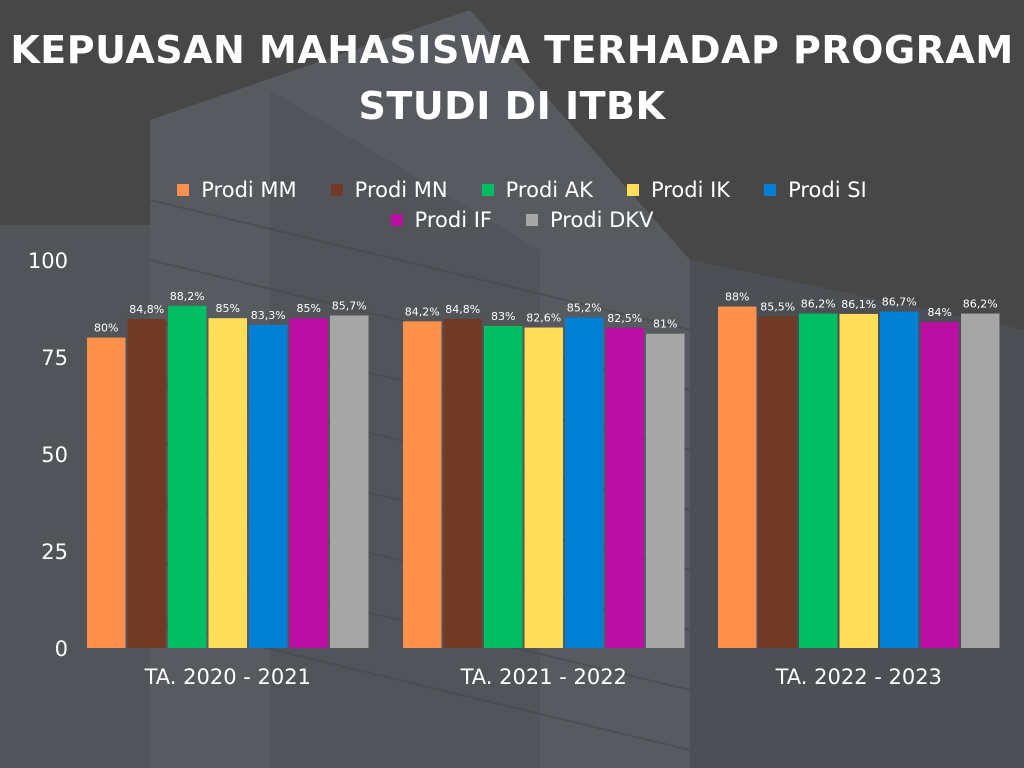  What do you see at coordinates (858, 304) in the screenshot?
I see `data-label: 86,1%` at bounding box center [858, 304].